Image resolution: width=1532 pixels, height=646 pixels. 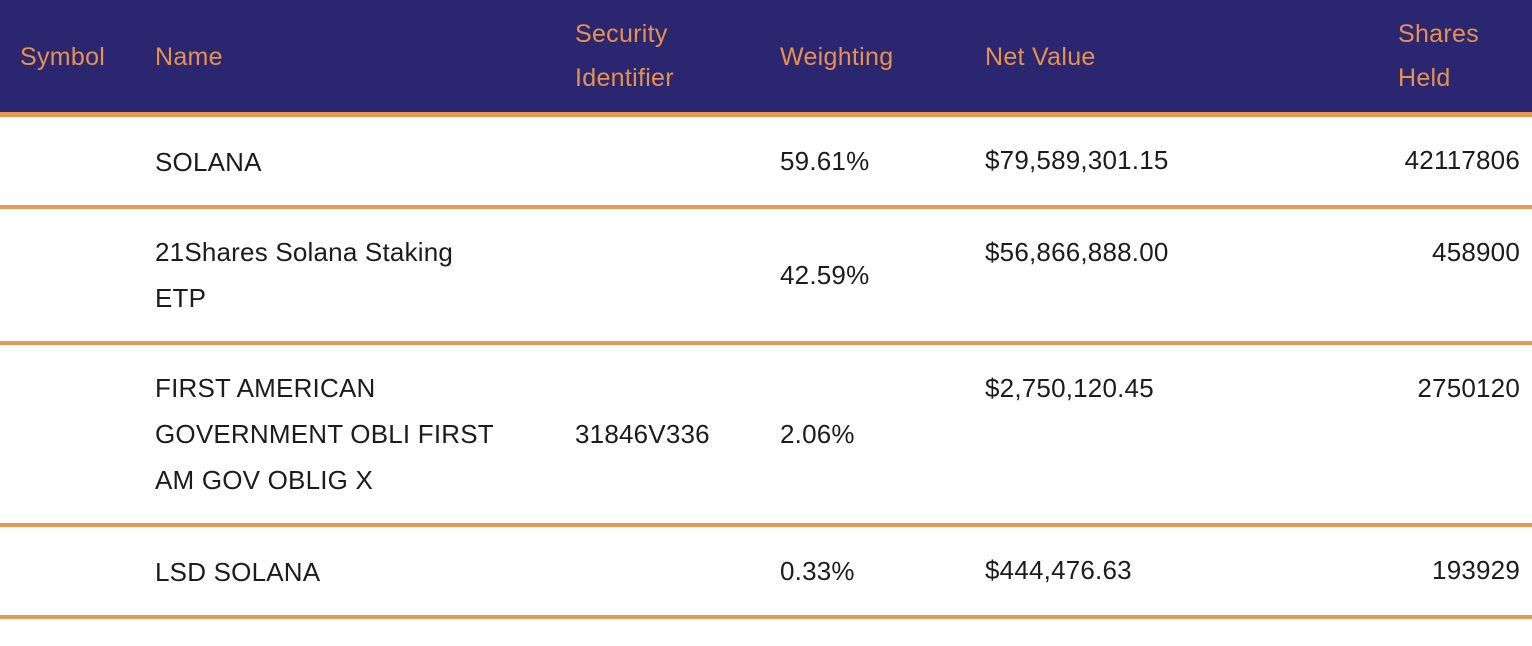 What do you see at coordinates (862, 276) in the screenshot?
I see `cell-weighting: 42.59%` at bounding box center [862, 276].